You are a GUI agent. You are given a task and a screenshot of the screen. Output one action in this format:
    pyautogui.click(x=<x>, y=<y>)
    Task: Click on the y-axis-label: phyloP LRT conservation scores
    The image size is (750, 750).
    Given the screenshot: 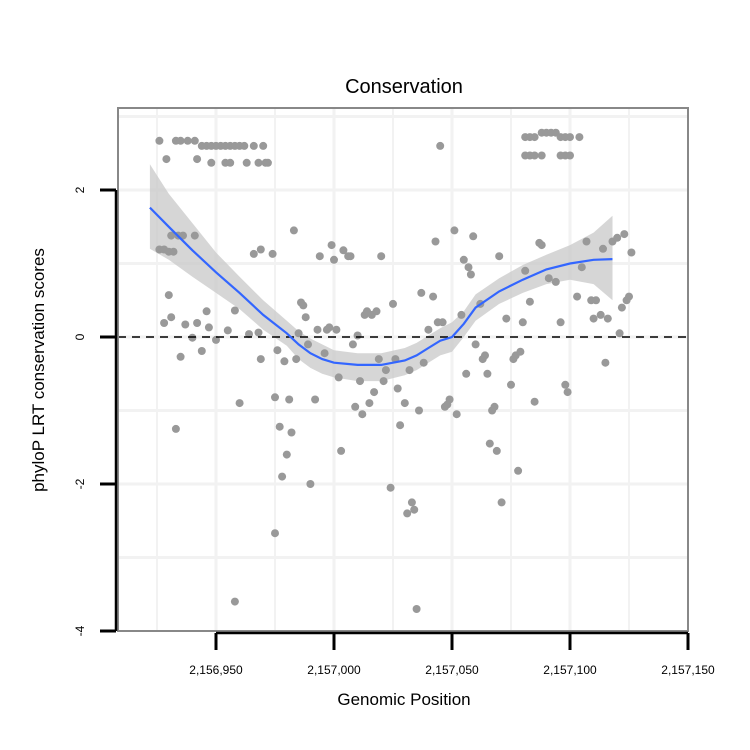 What is the action you would take?
    pyautogui.click(x=38, y=370)
    